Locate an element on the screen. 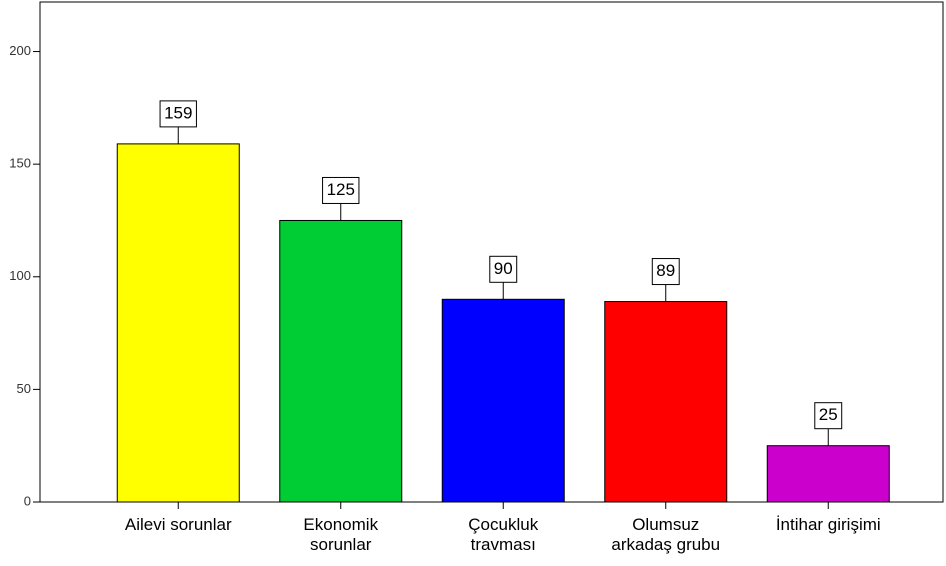  y-tick-label: 100 is located at coordinates (20, 275).